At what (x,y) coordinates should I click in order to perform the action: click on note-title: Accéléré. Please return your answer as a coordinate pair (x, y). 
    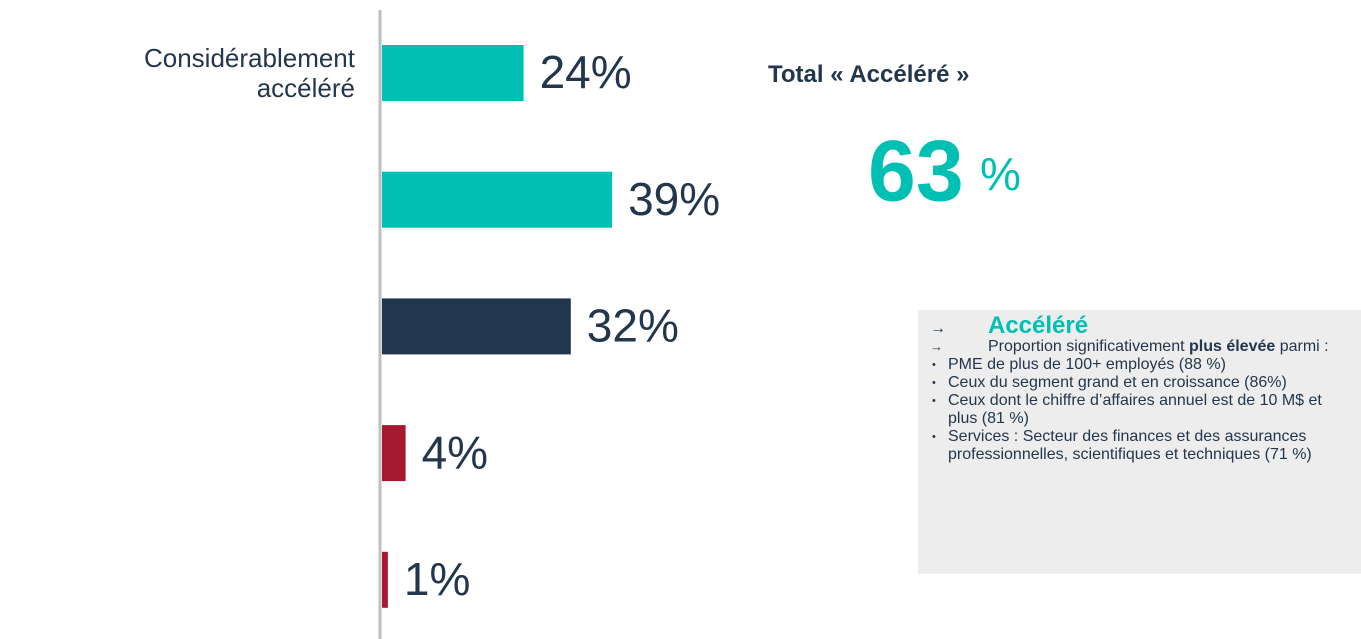
    Looking at the image, I should click on (1038, 325).